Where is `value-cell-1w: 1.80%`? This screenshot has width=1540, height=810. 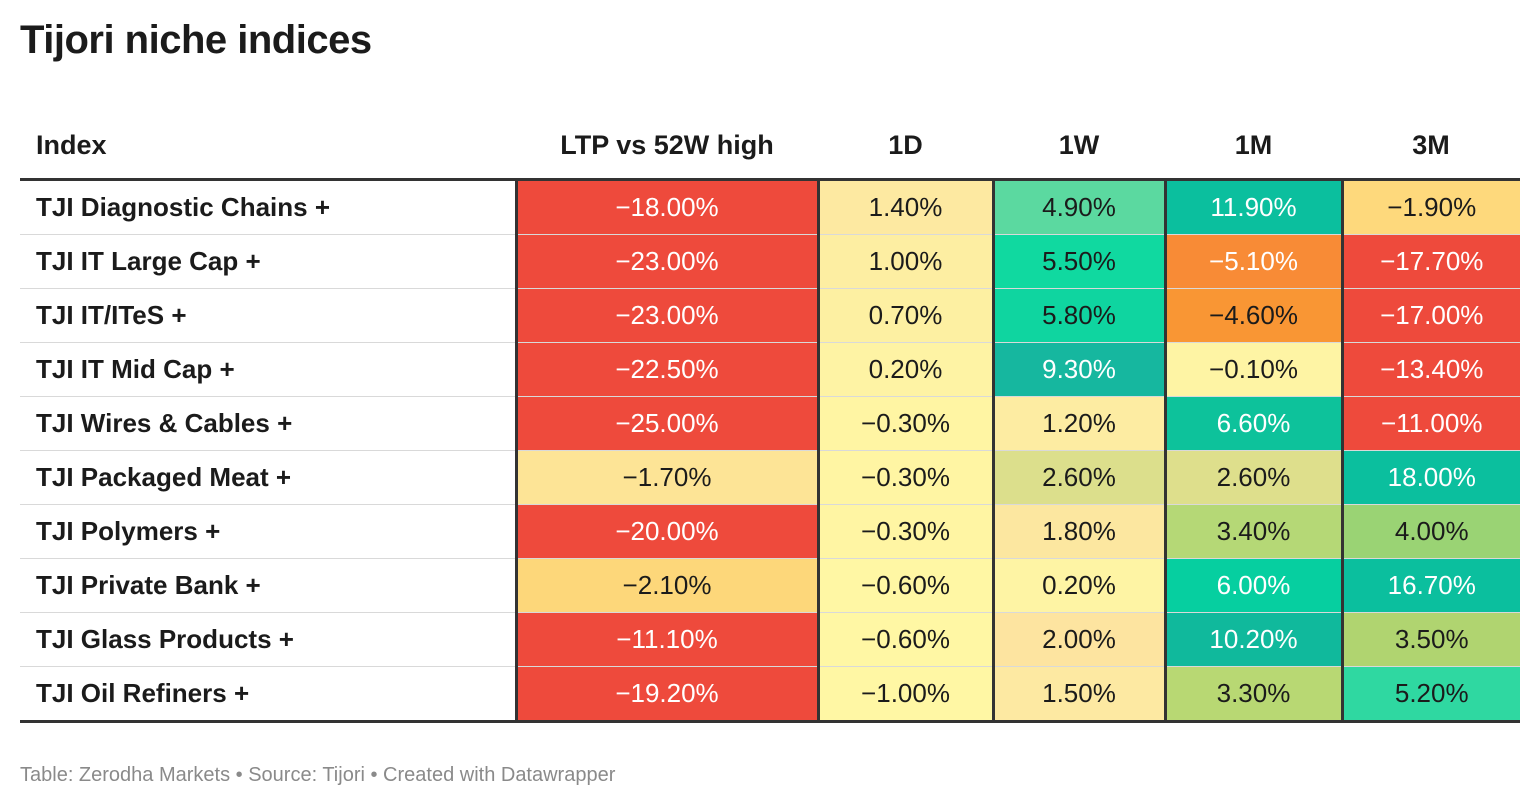 value-cell-1w: 1.80% is located at coordinates (1078, 531).